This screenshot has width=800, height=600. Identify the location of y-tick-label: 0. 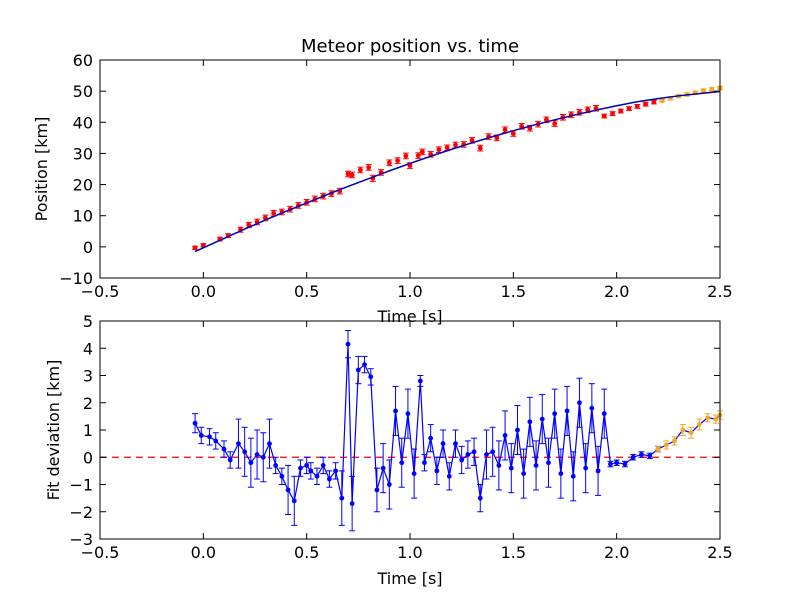
(88, 247).